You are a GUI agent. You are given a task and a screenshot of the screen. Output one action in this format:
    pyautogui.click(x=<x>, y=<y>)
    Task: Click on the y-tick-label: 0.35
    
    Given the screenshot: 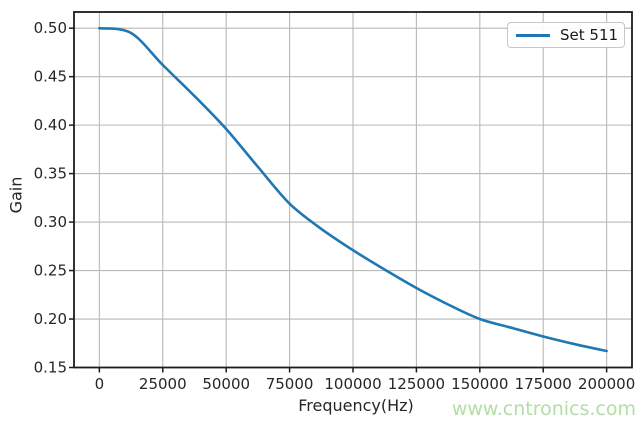 What is the action you would take?
    pyautogui.click(x=50, y=174)
    